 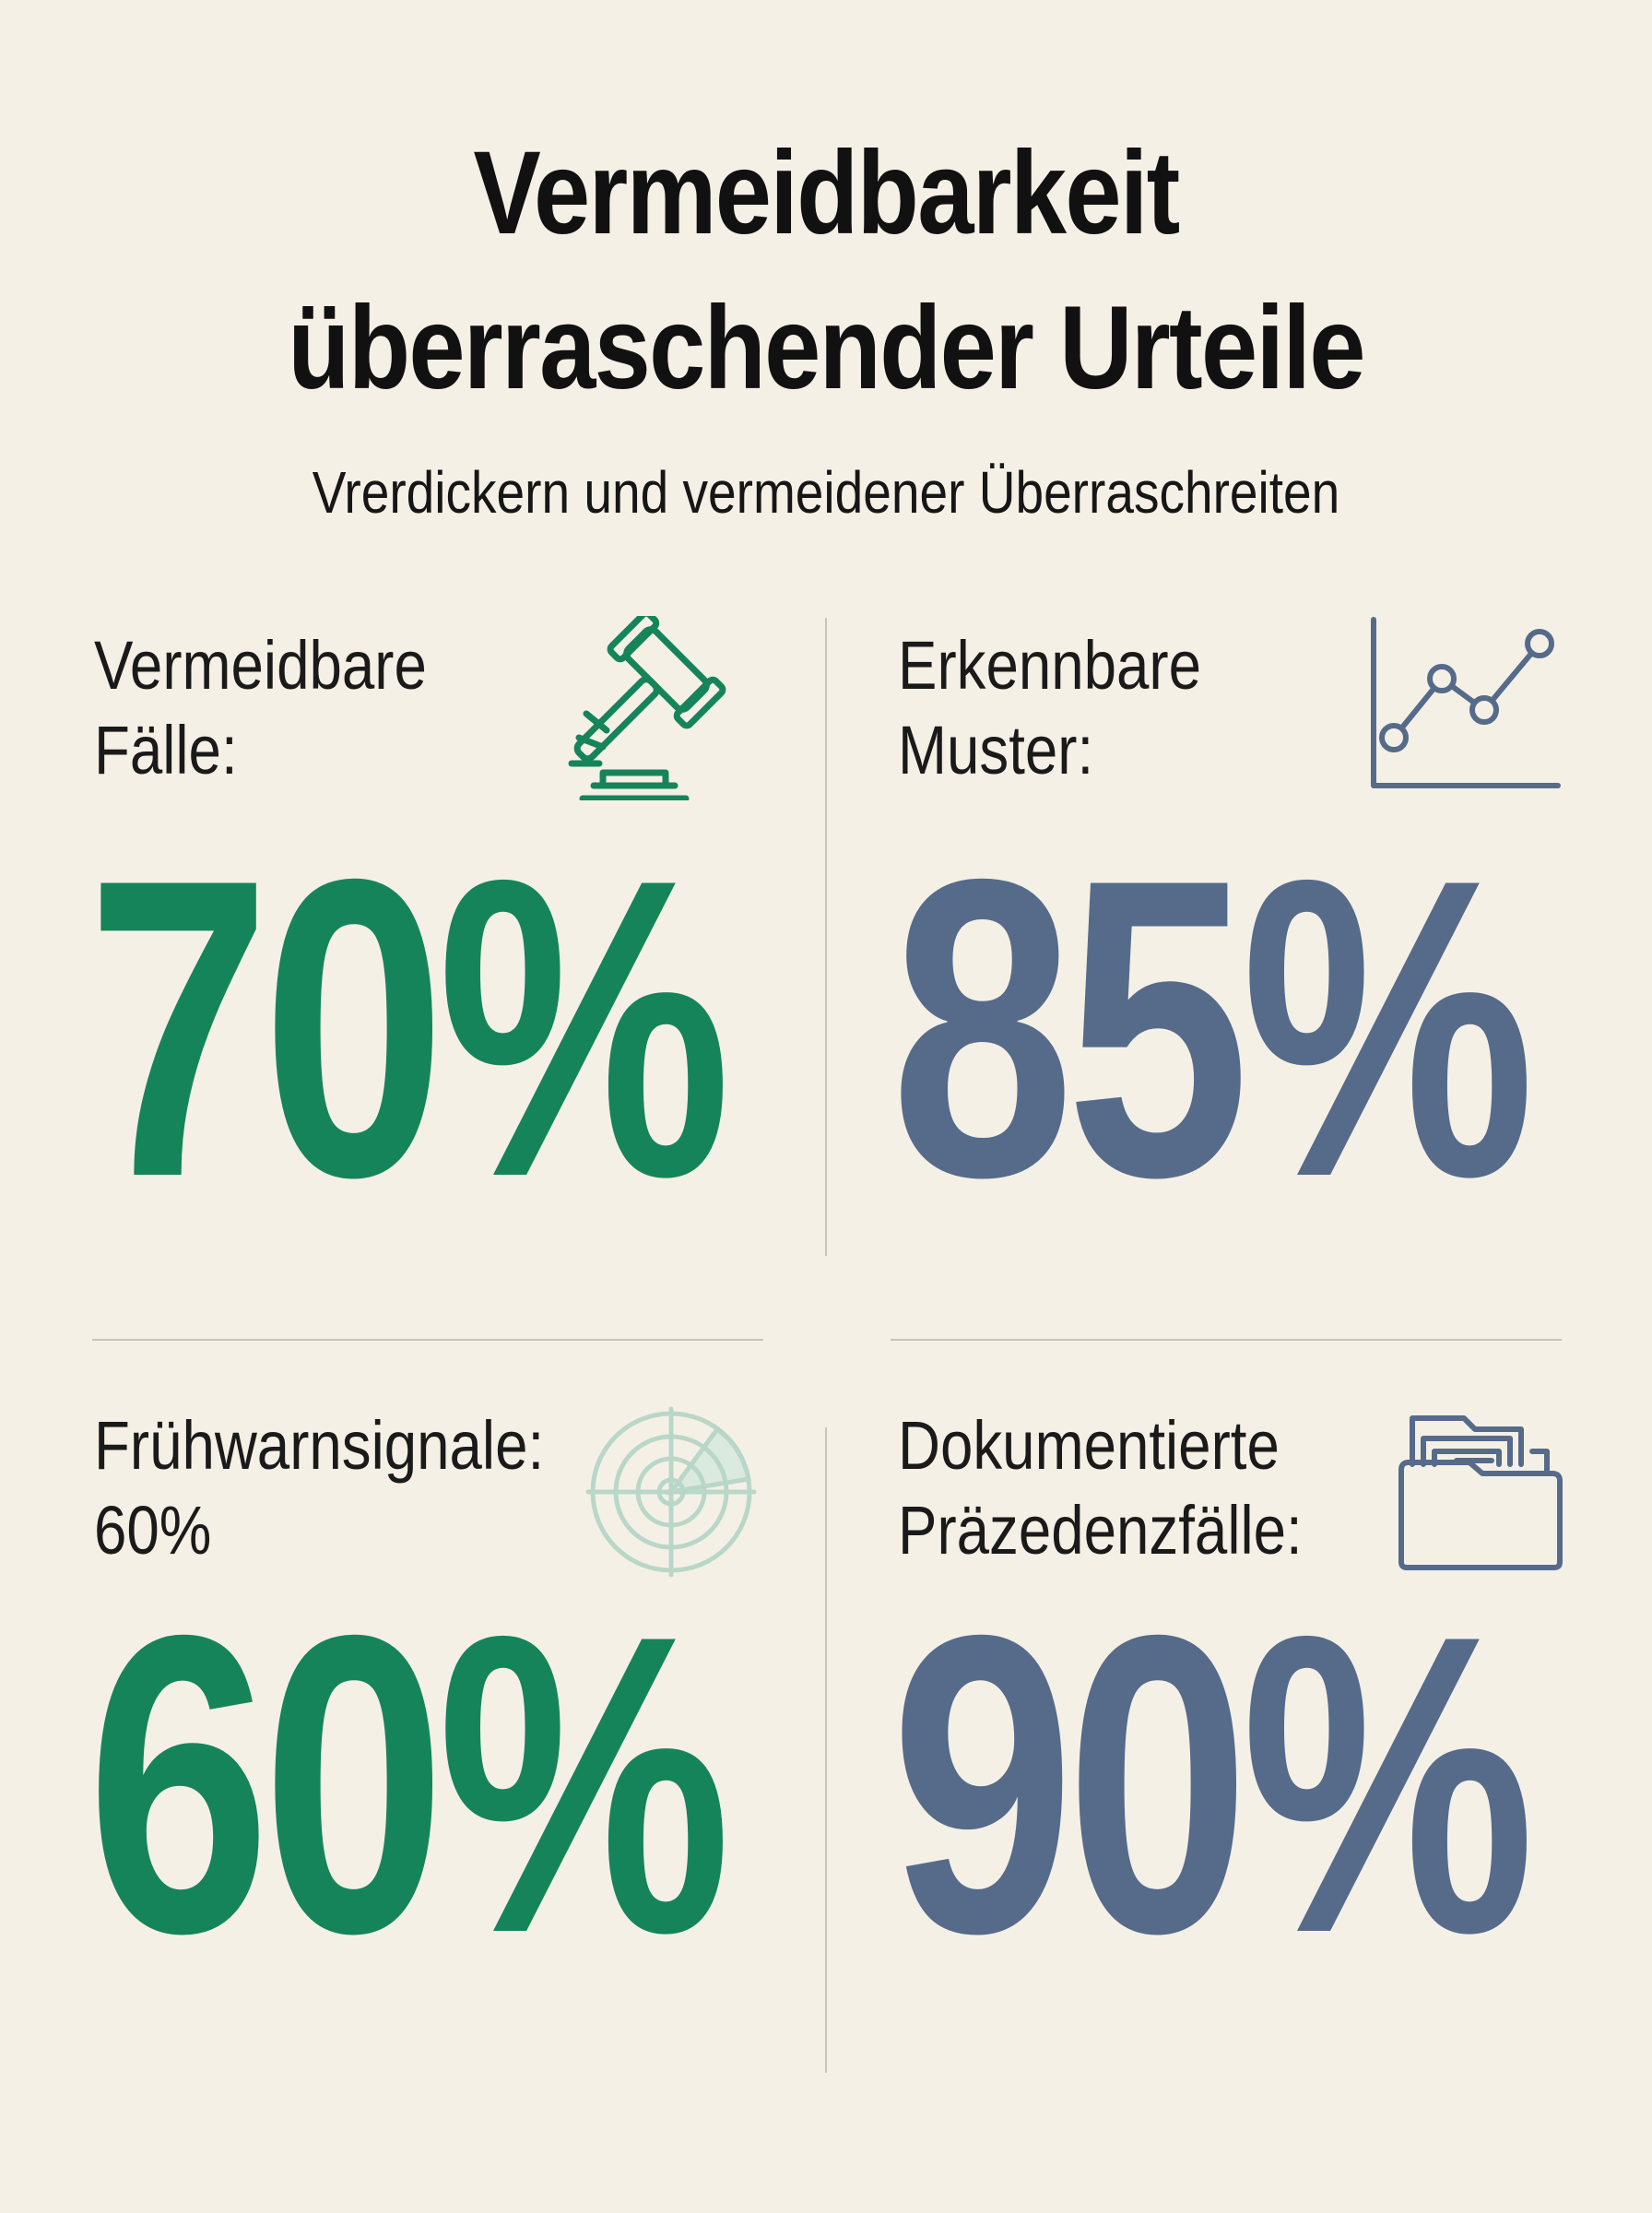 What do you see at coordinates (1049, 708) in the screenshot?
I see `stat-label-recognizable-patterns: Erkennbare Muster:` at bounding box center [1049, 708].